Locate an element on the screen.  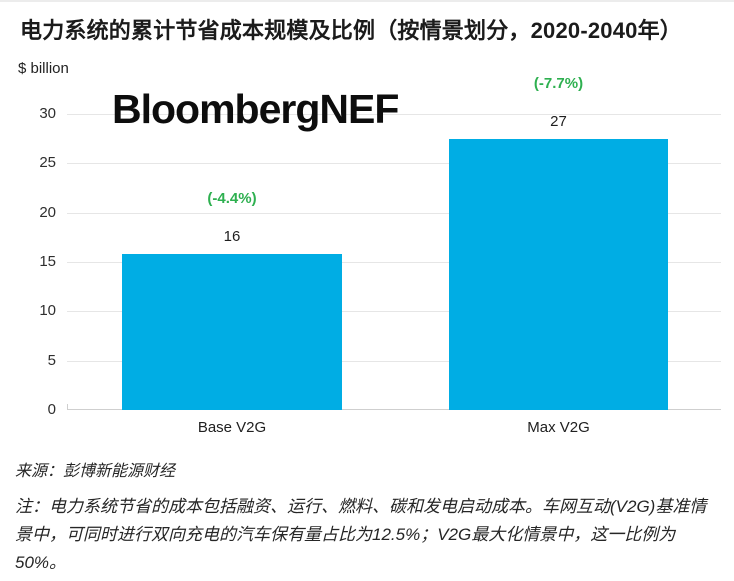
y-tick-label: 0 is located at coordinates (51, 409).